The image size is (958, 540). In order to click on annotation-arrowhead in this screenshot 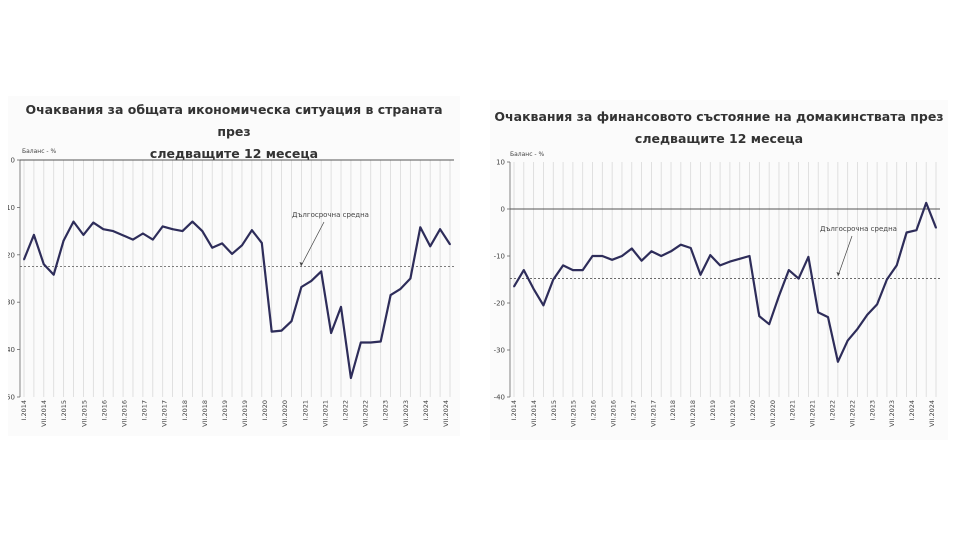, I will do `click(301, 264)`.